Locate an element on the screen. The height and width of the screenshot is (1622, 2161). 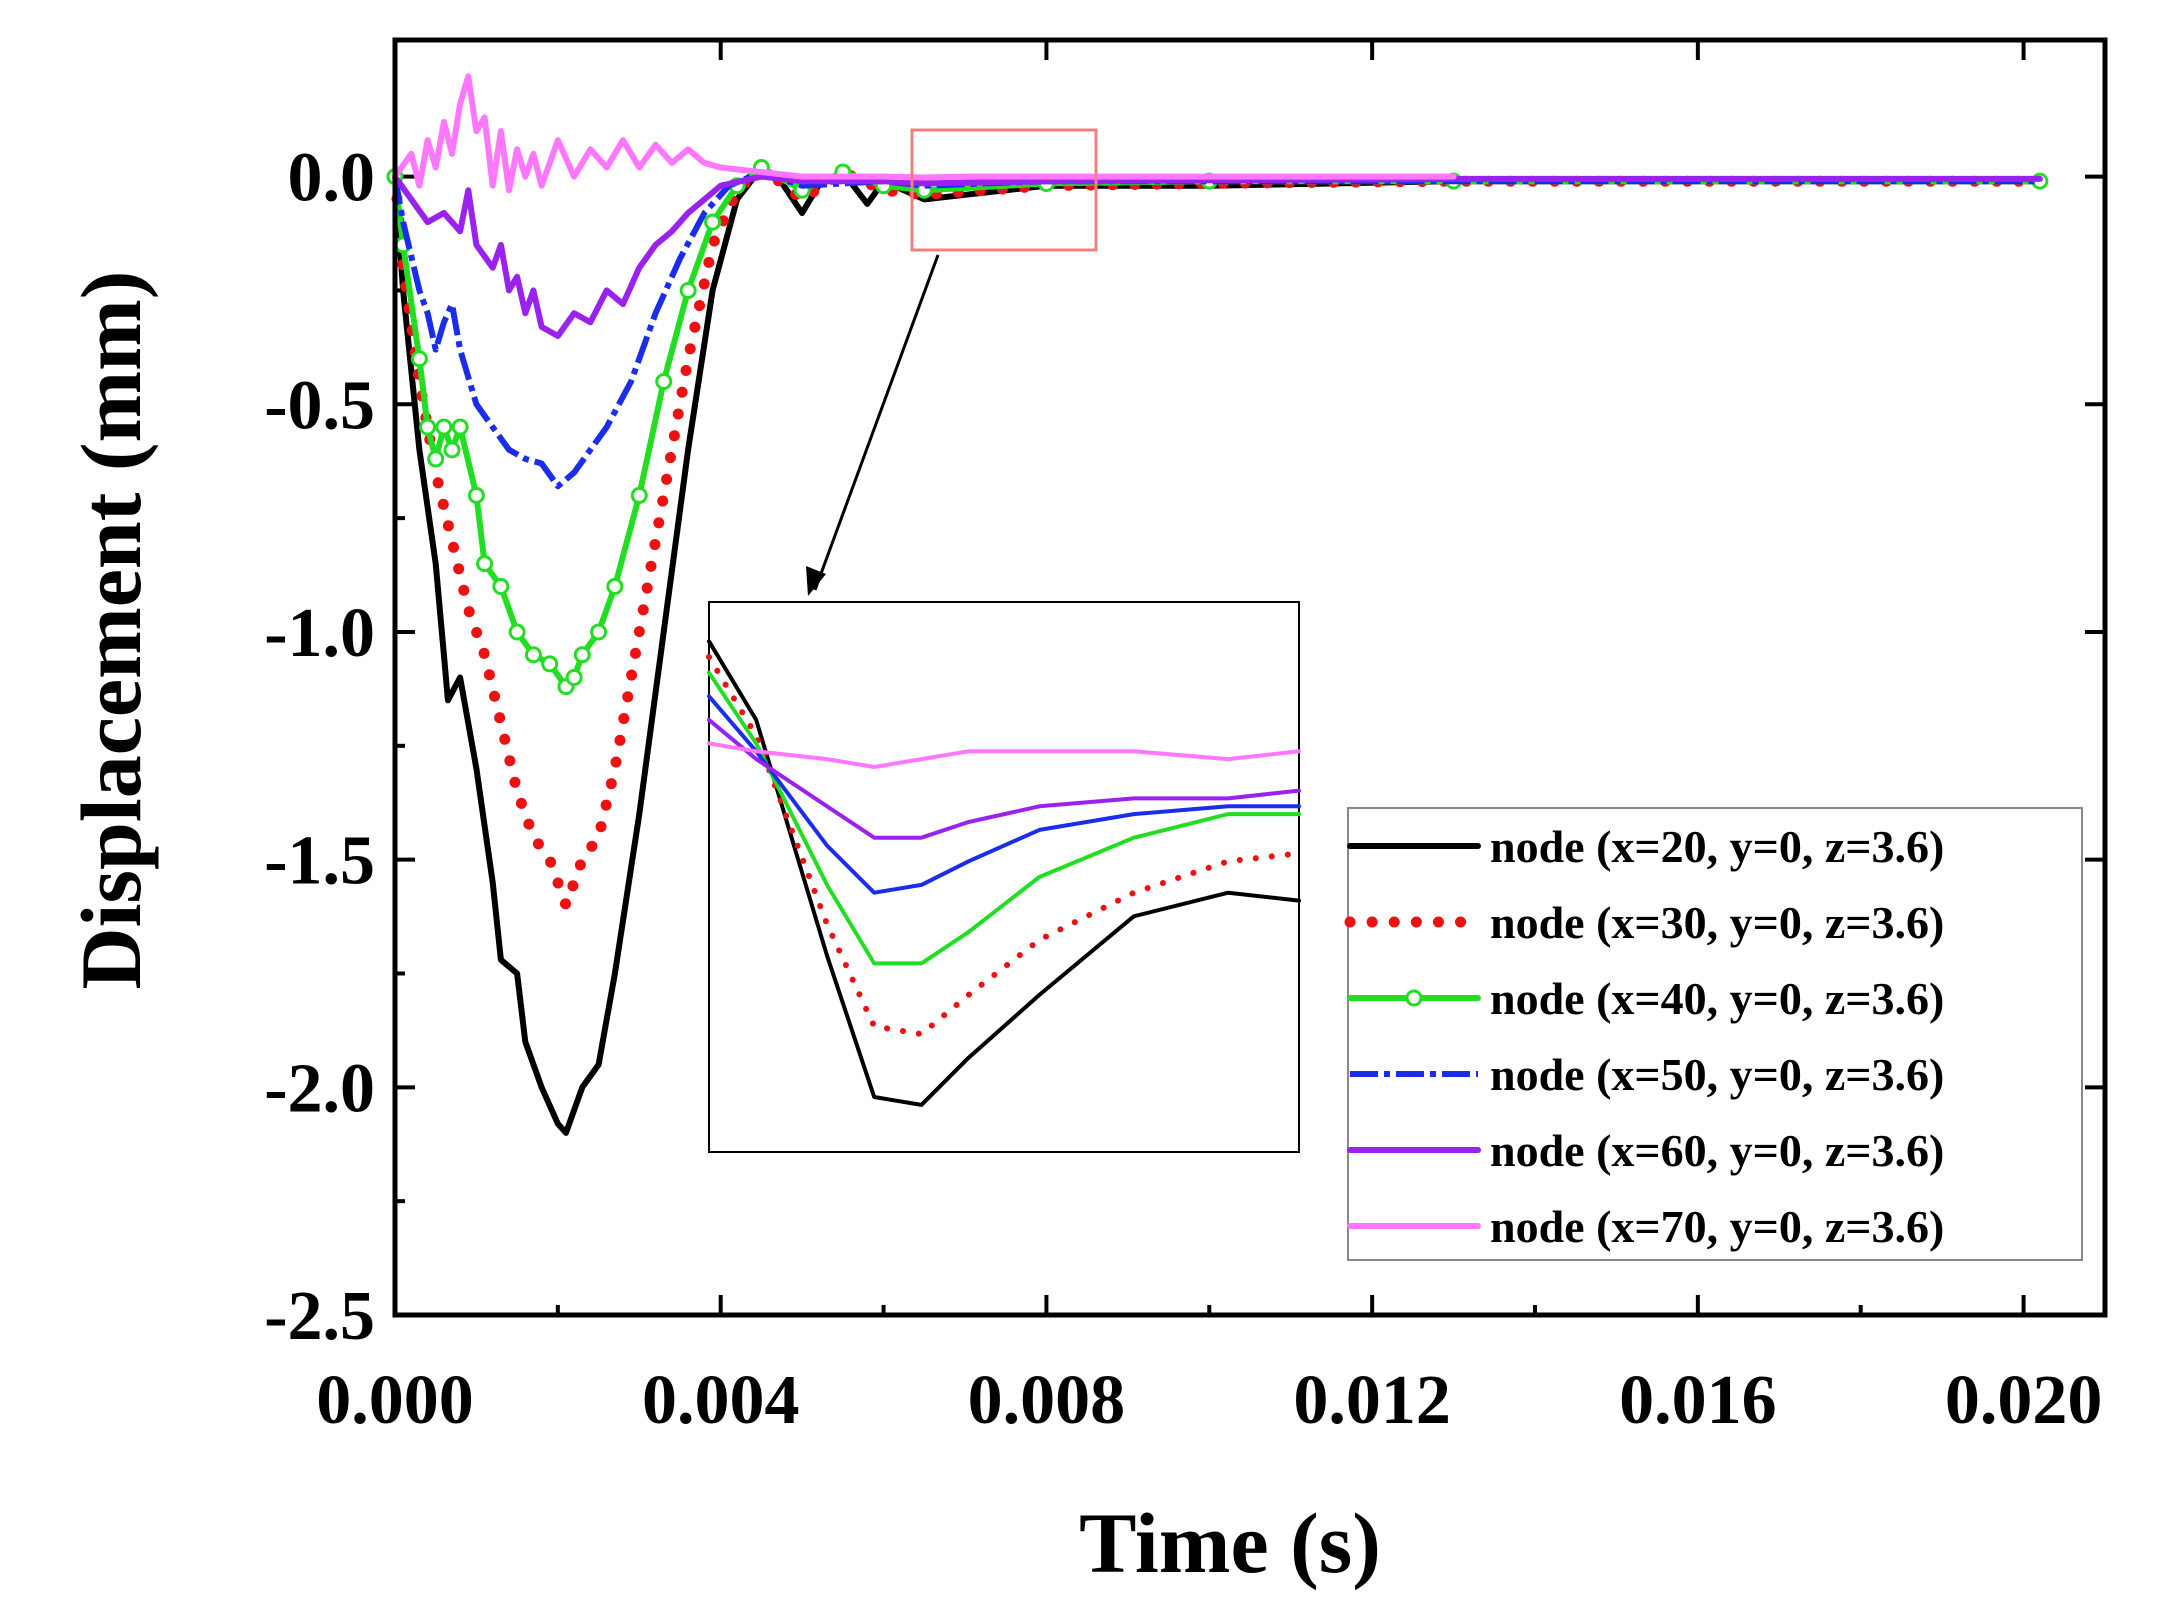
legend-label: node (x=60, y=0, z=3.6) is located at coordinates (1717, 1150).